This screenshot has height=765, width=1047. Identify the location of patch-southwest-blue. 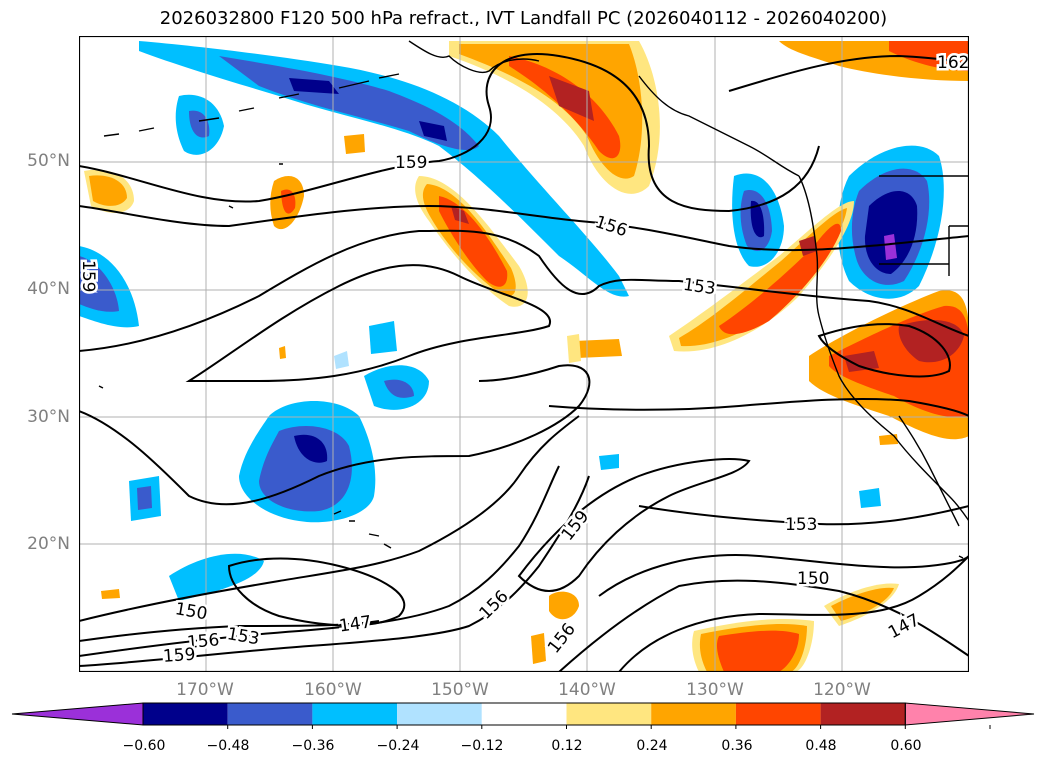
(216, 577).